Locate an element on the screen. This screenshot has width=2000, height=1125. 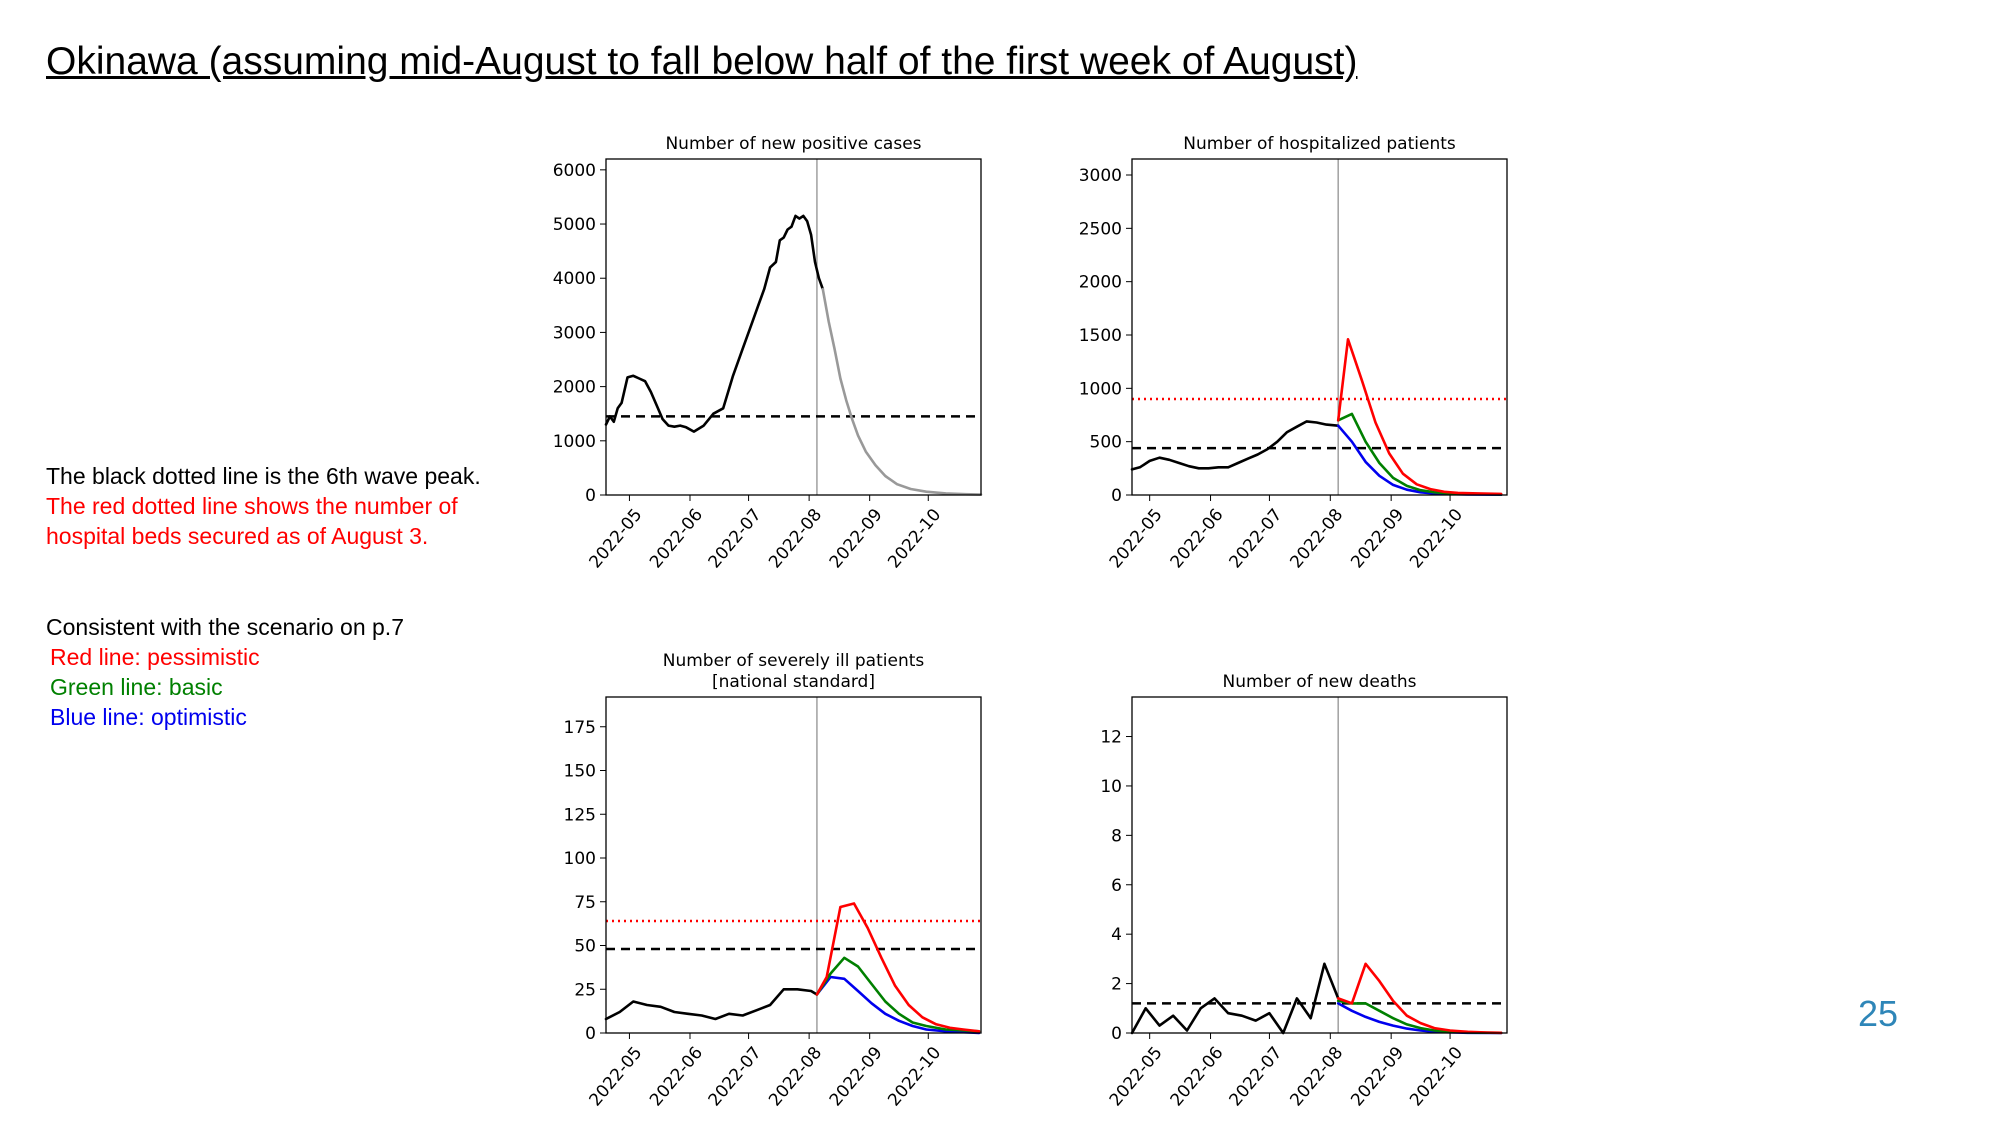
y-tick-label: 8 is located at coordinates (1116, 836).